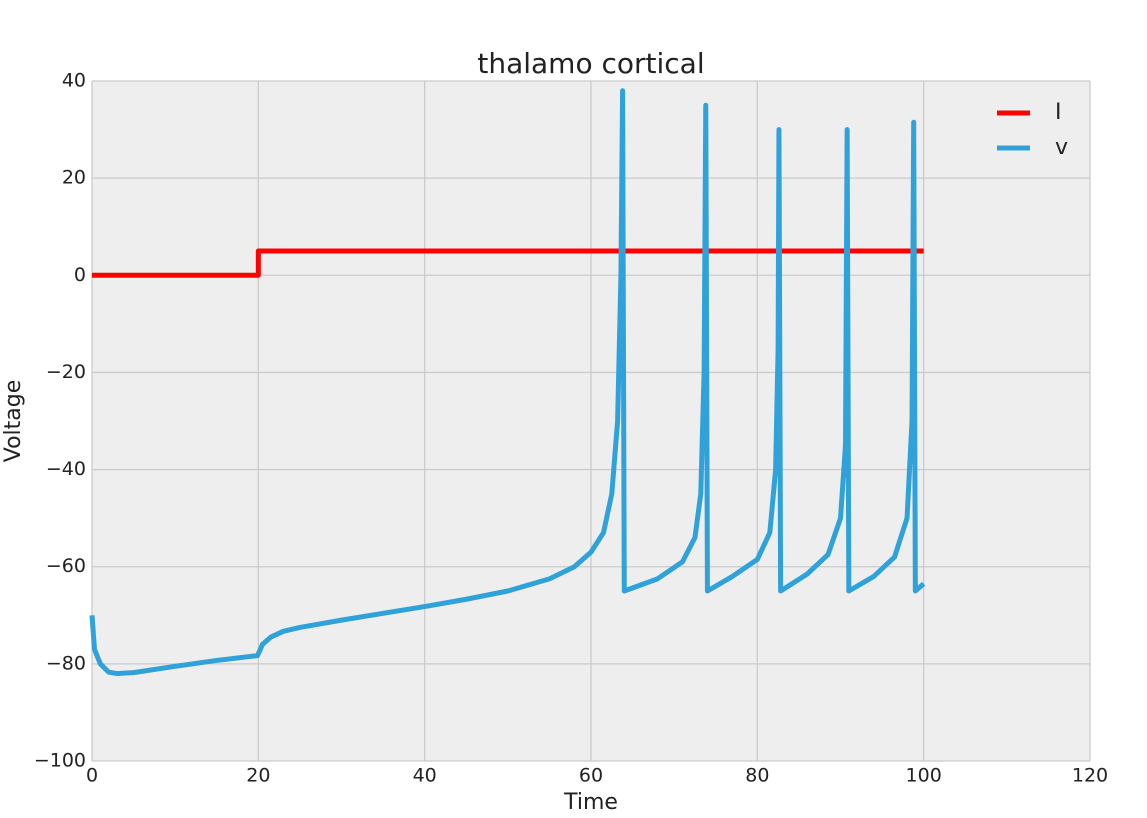  I want to click on legend-label: I, so click(1058, 112).